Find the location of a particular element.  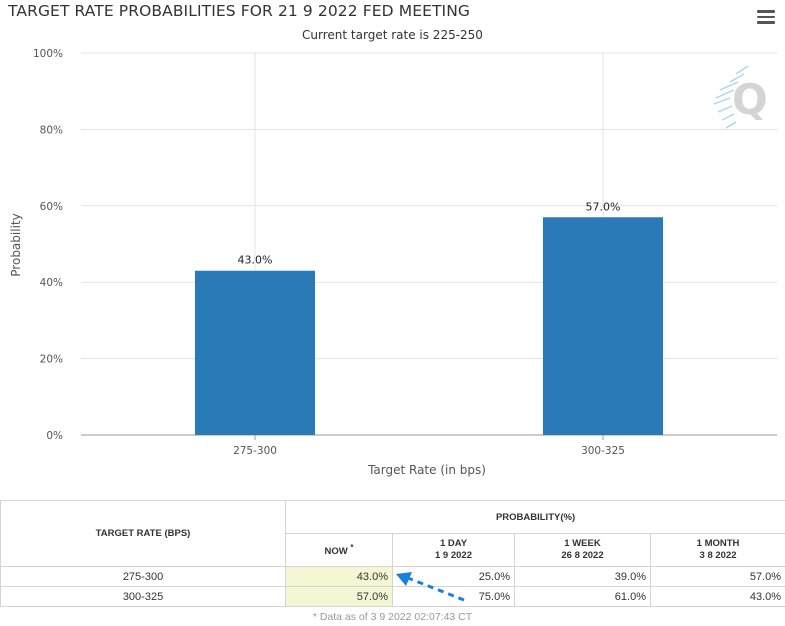

one-month-label: 1 MONTH is located at coordinates (718, 543).